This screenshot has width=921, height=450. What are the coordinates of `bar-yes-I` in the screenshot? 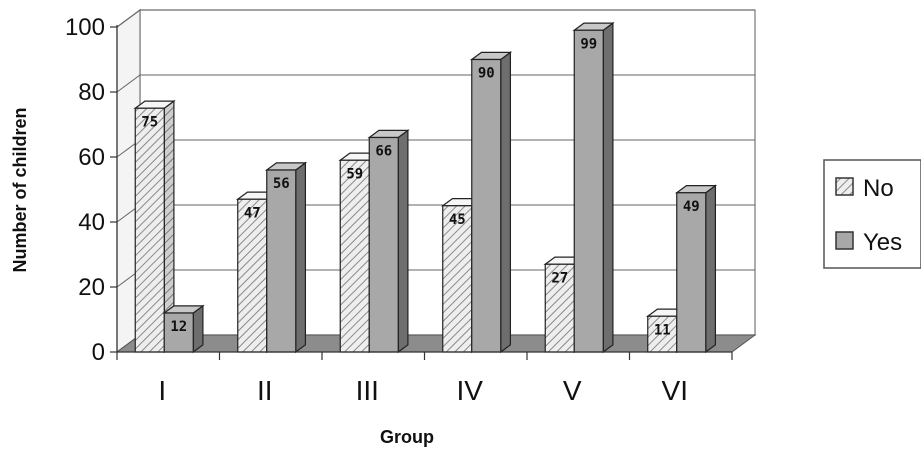 It's located at (183, 329).